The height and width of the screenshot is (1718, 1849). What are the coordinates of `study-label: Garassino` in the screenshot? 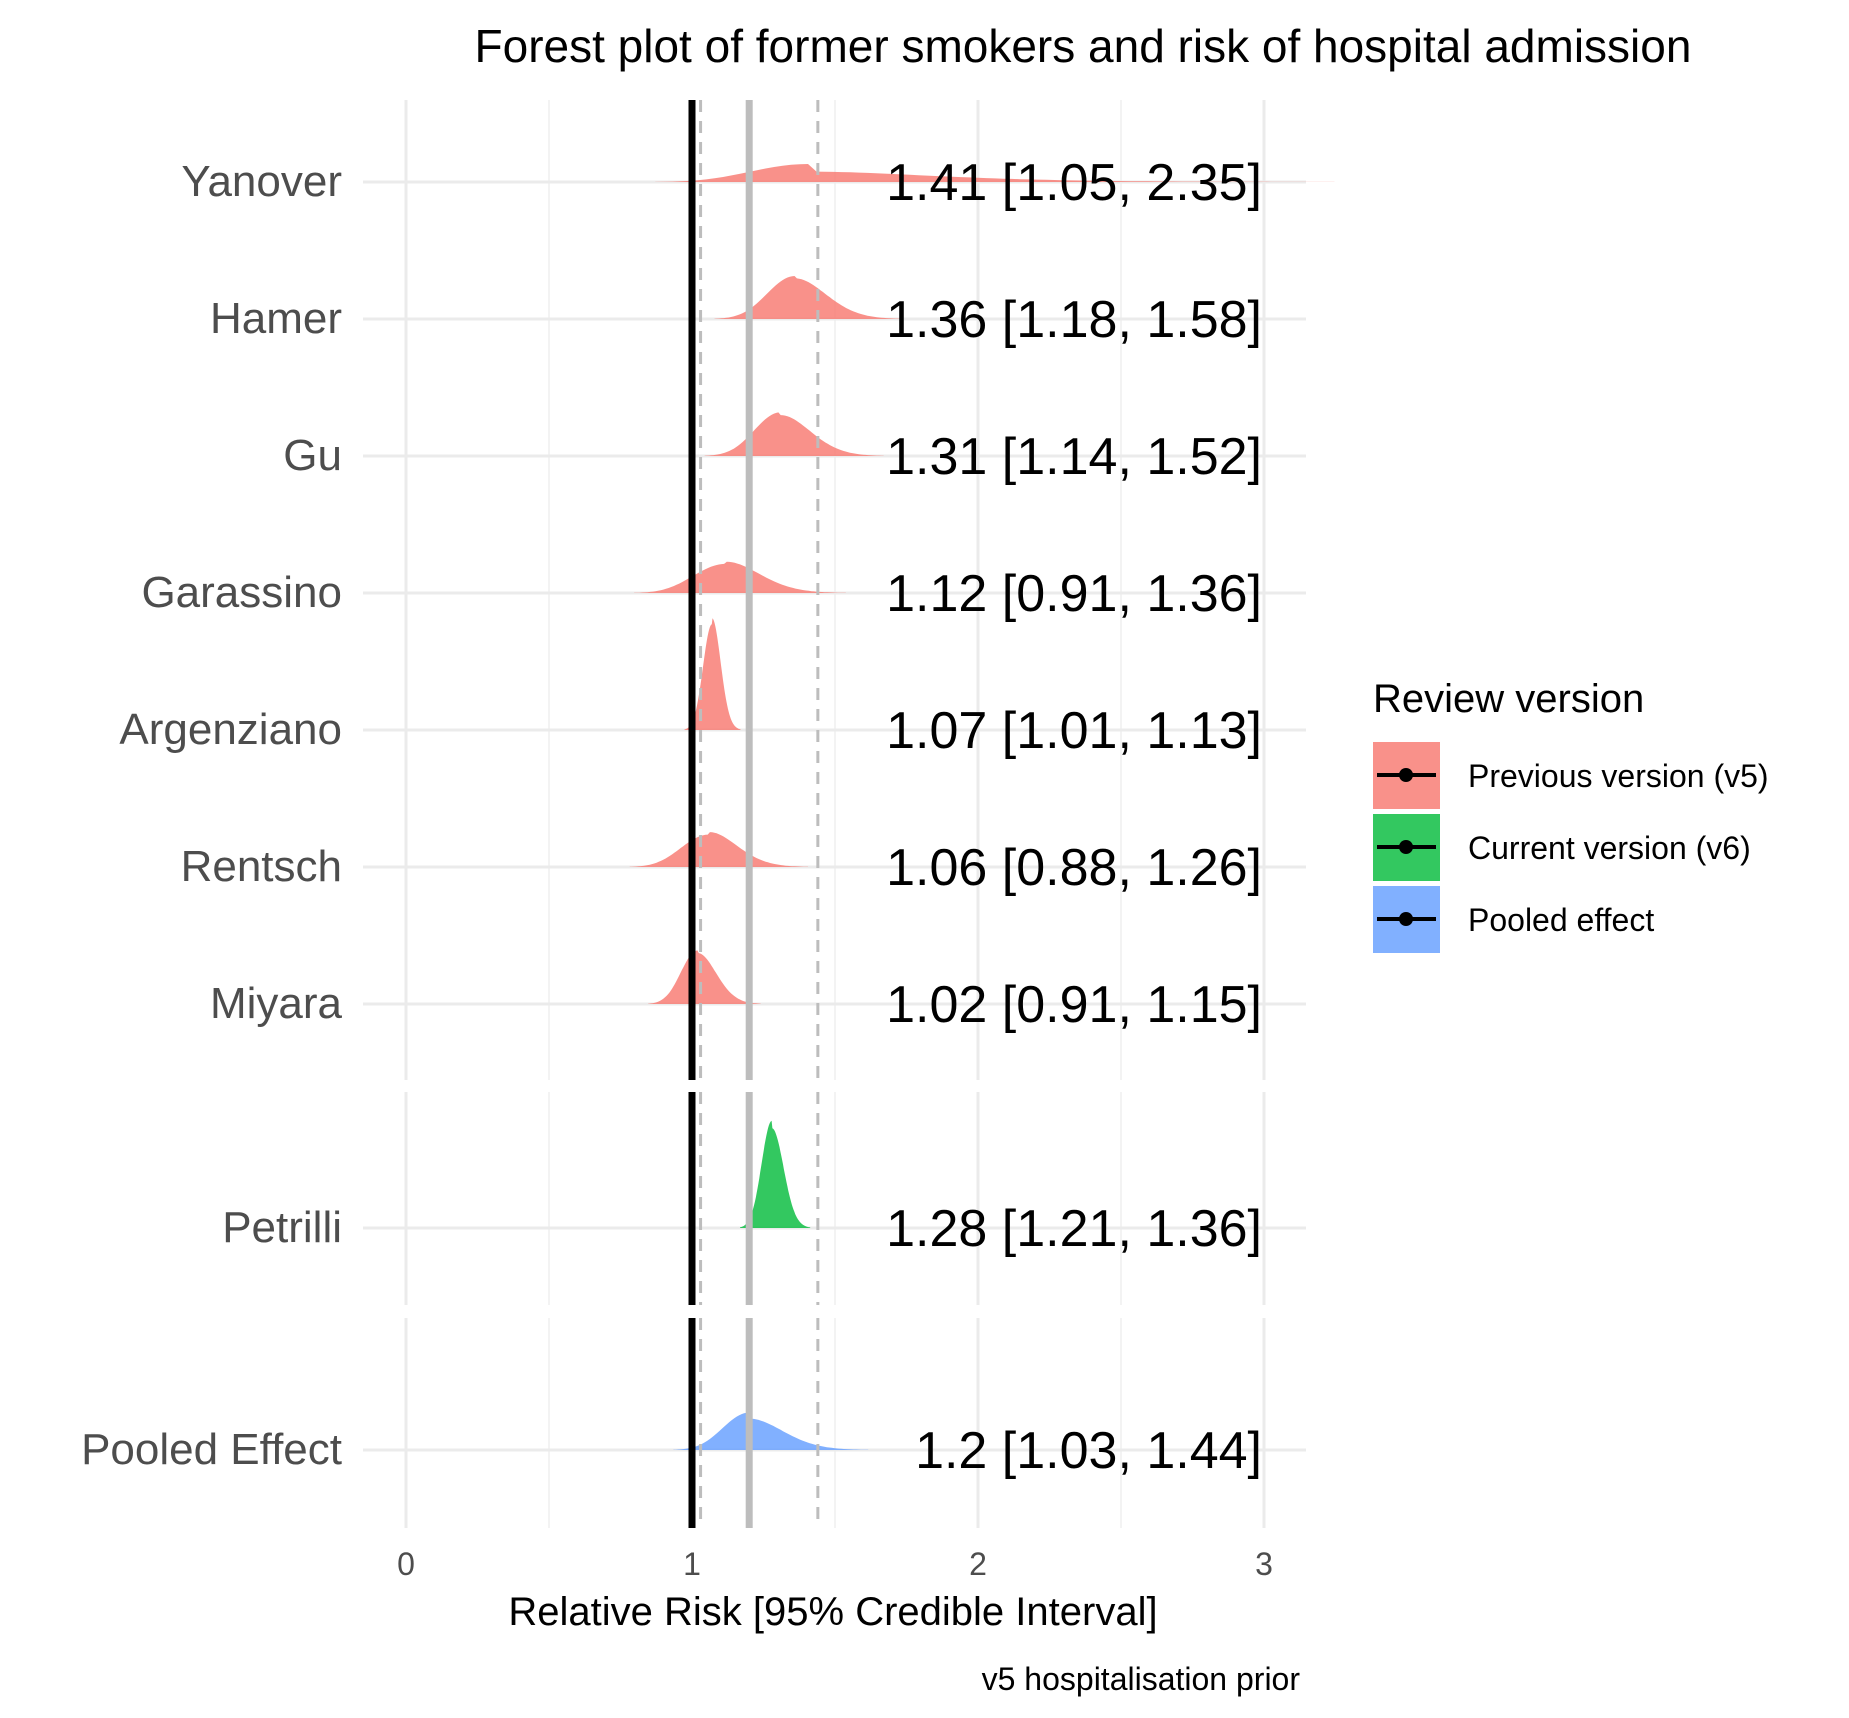 It's located at (241, 592).